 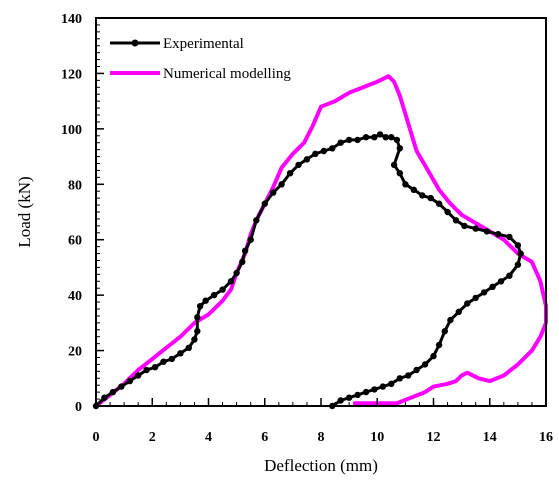 What do you see at coordinates (227, 74) in the screenshot?
I see `legend-label-numerical: Numerical modelling` at bounding box center [227, 74].